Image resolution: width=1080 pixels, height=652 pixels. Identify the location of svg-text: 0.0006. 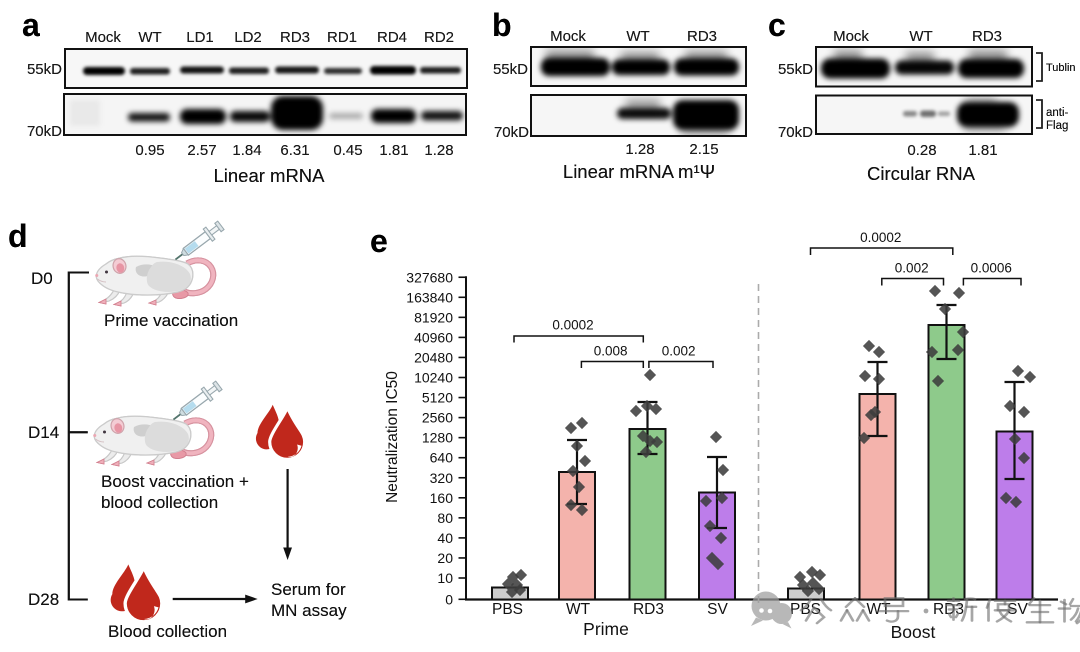
(991, 268).